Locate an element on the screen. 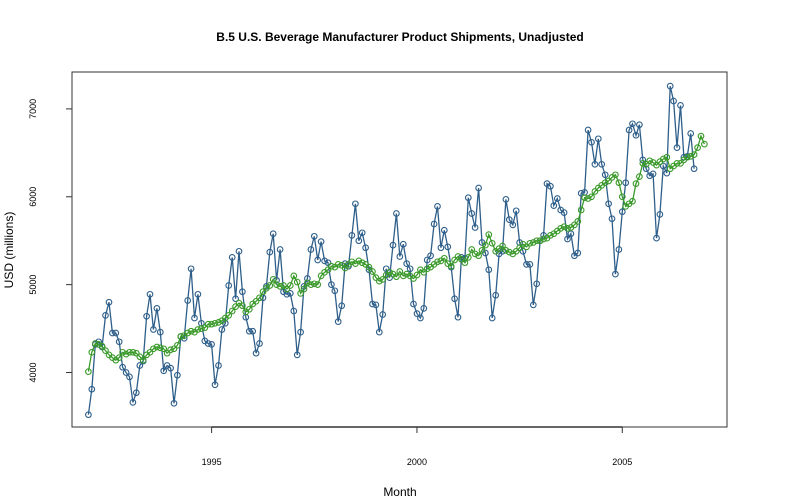  y-axis: 4000 5000 6000 7000 is located at coordinates (50, 241).